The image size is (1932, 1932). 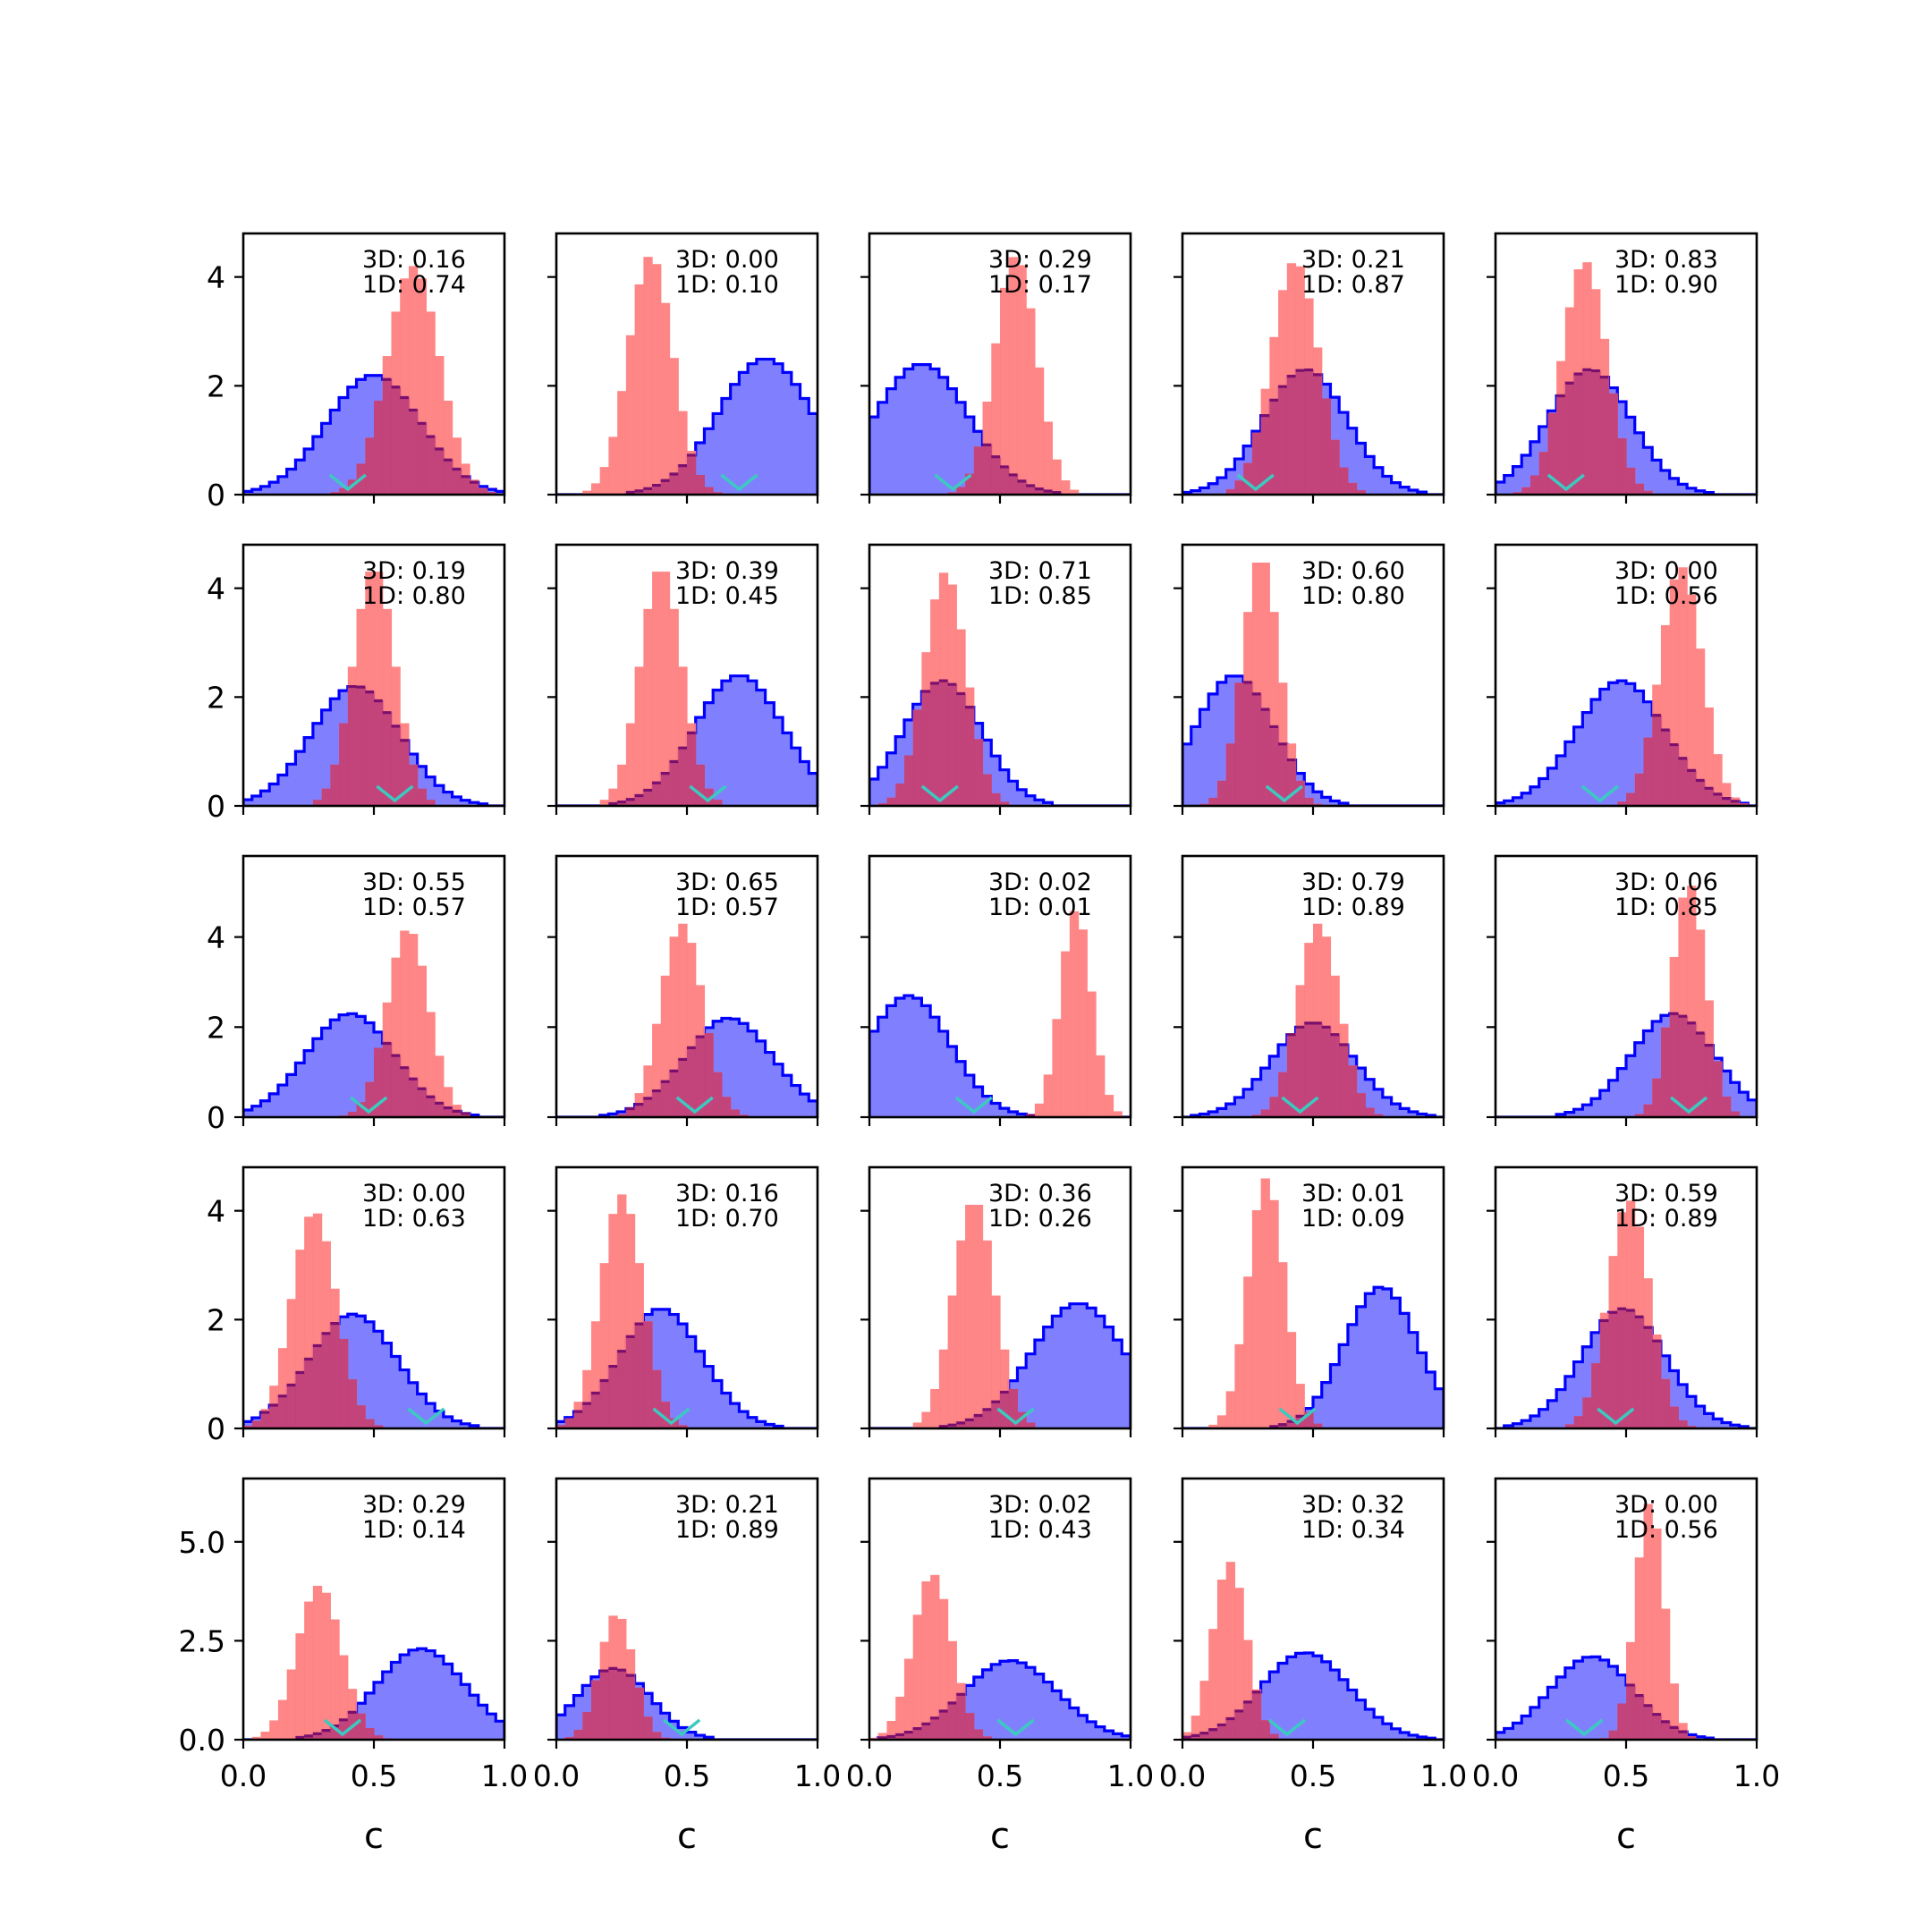 I want to click on y-tick-label: 2, so click(x=216, y=697).